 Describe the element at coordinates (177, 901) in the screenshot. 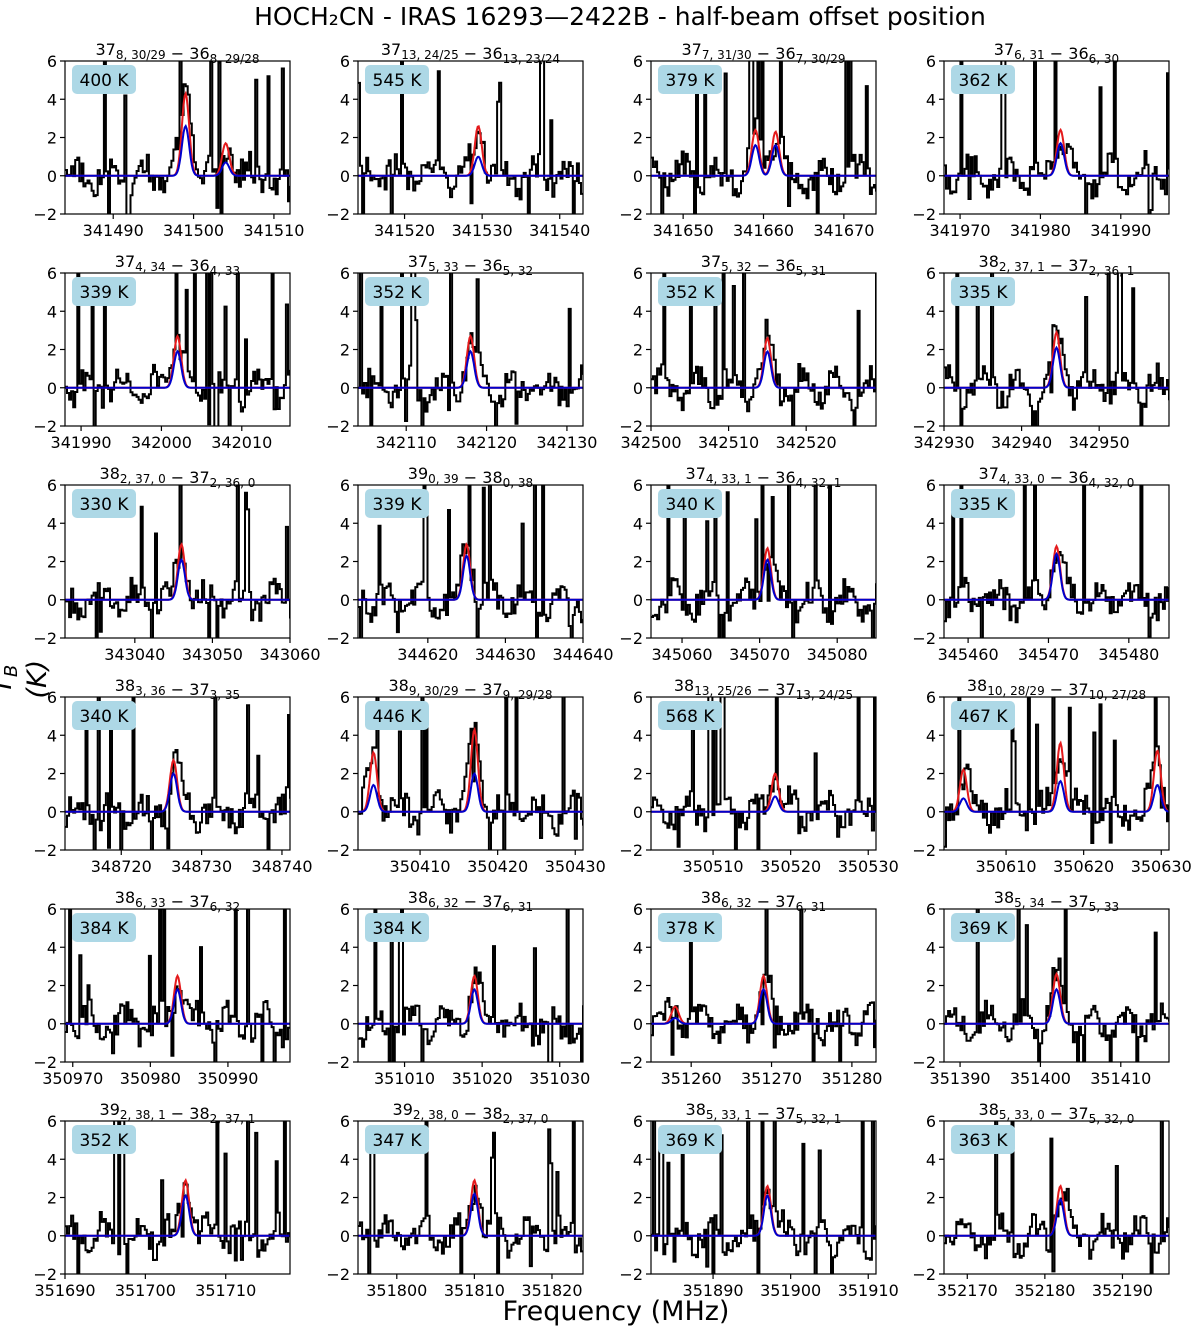

I see `panel-title: 386, 33 − 376, 32` at that location.